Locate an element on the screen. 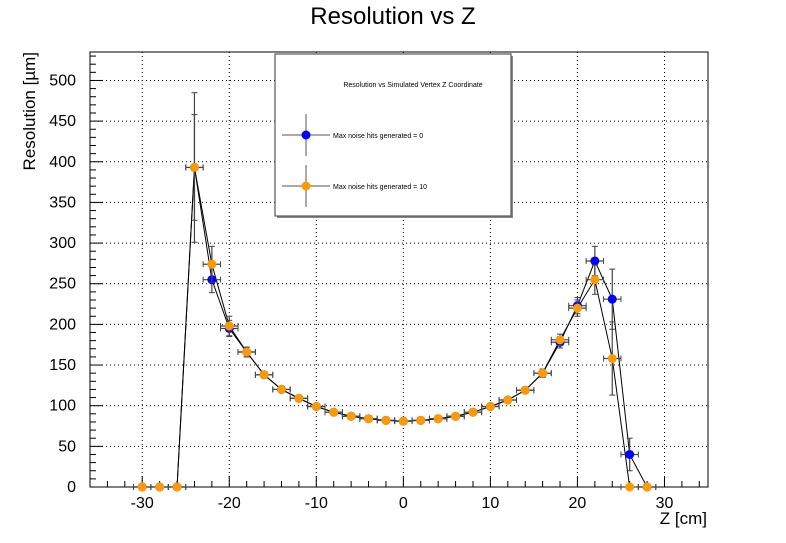  x-axis-ticks: -30 -20 -10 0 10 20 30 is located at coordinates (402, 503).